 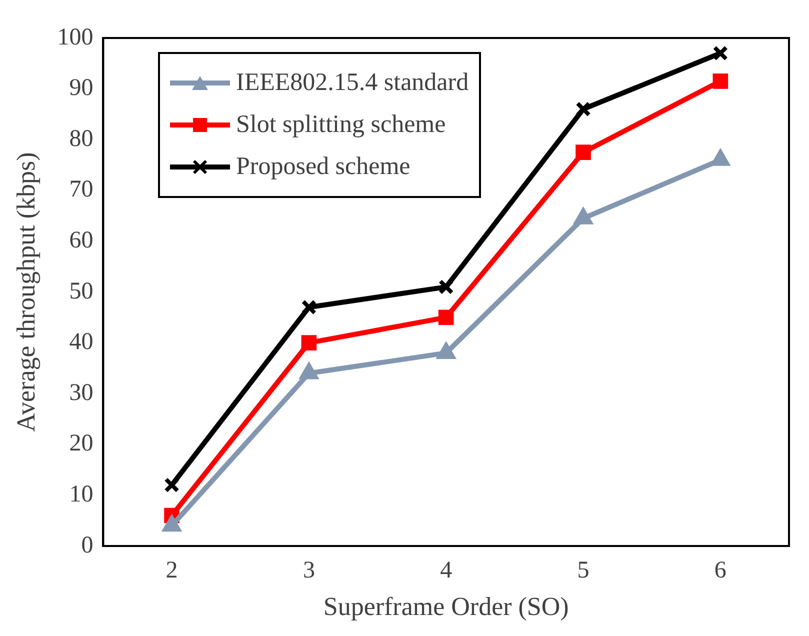 I want to click on y-tick-label: 80, so click(x=81, y=139).